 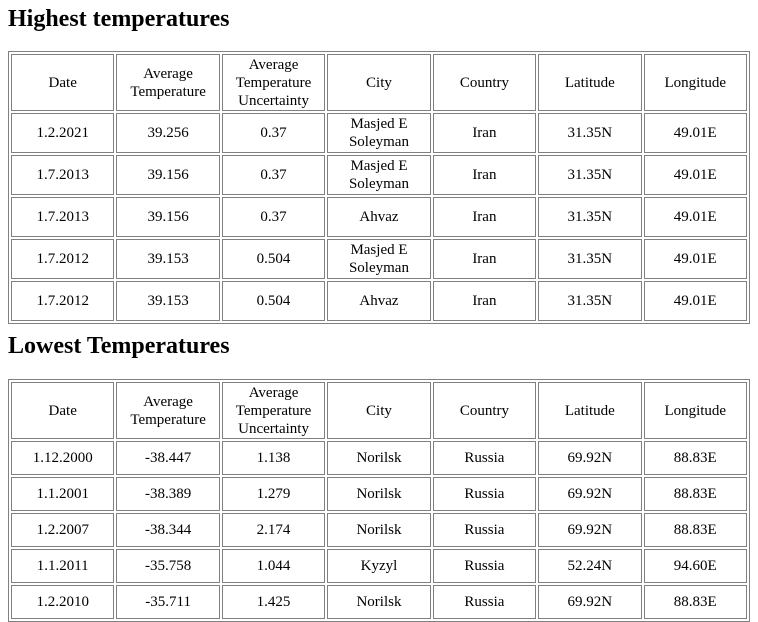 I want to click on table-row: 1.7.2013 39.156 0.37 Ahvaz Iran 31.35N 49.01E, so click(x=379, y=217).